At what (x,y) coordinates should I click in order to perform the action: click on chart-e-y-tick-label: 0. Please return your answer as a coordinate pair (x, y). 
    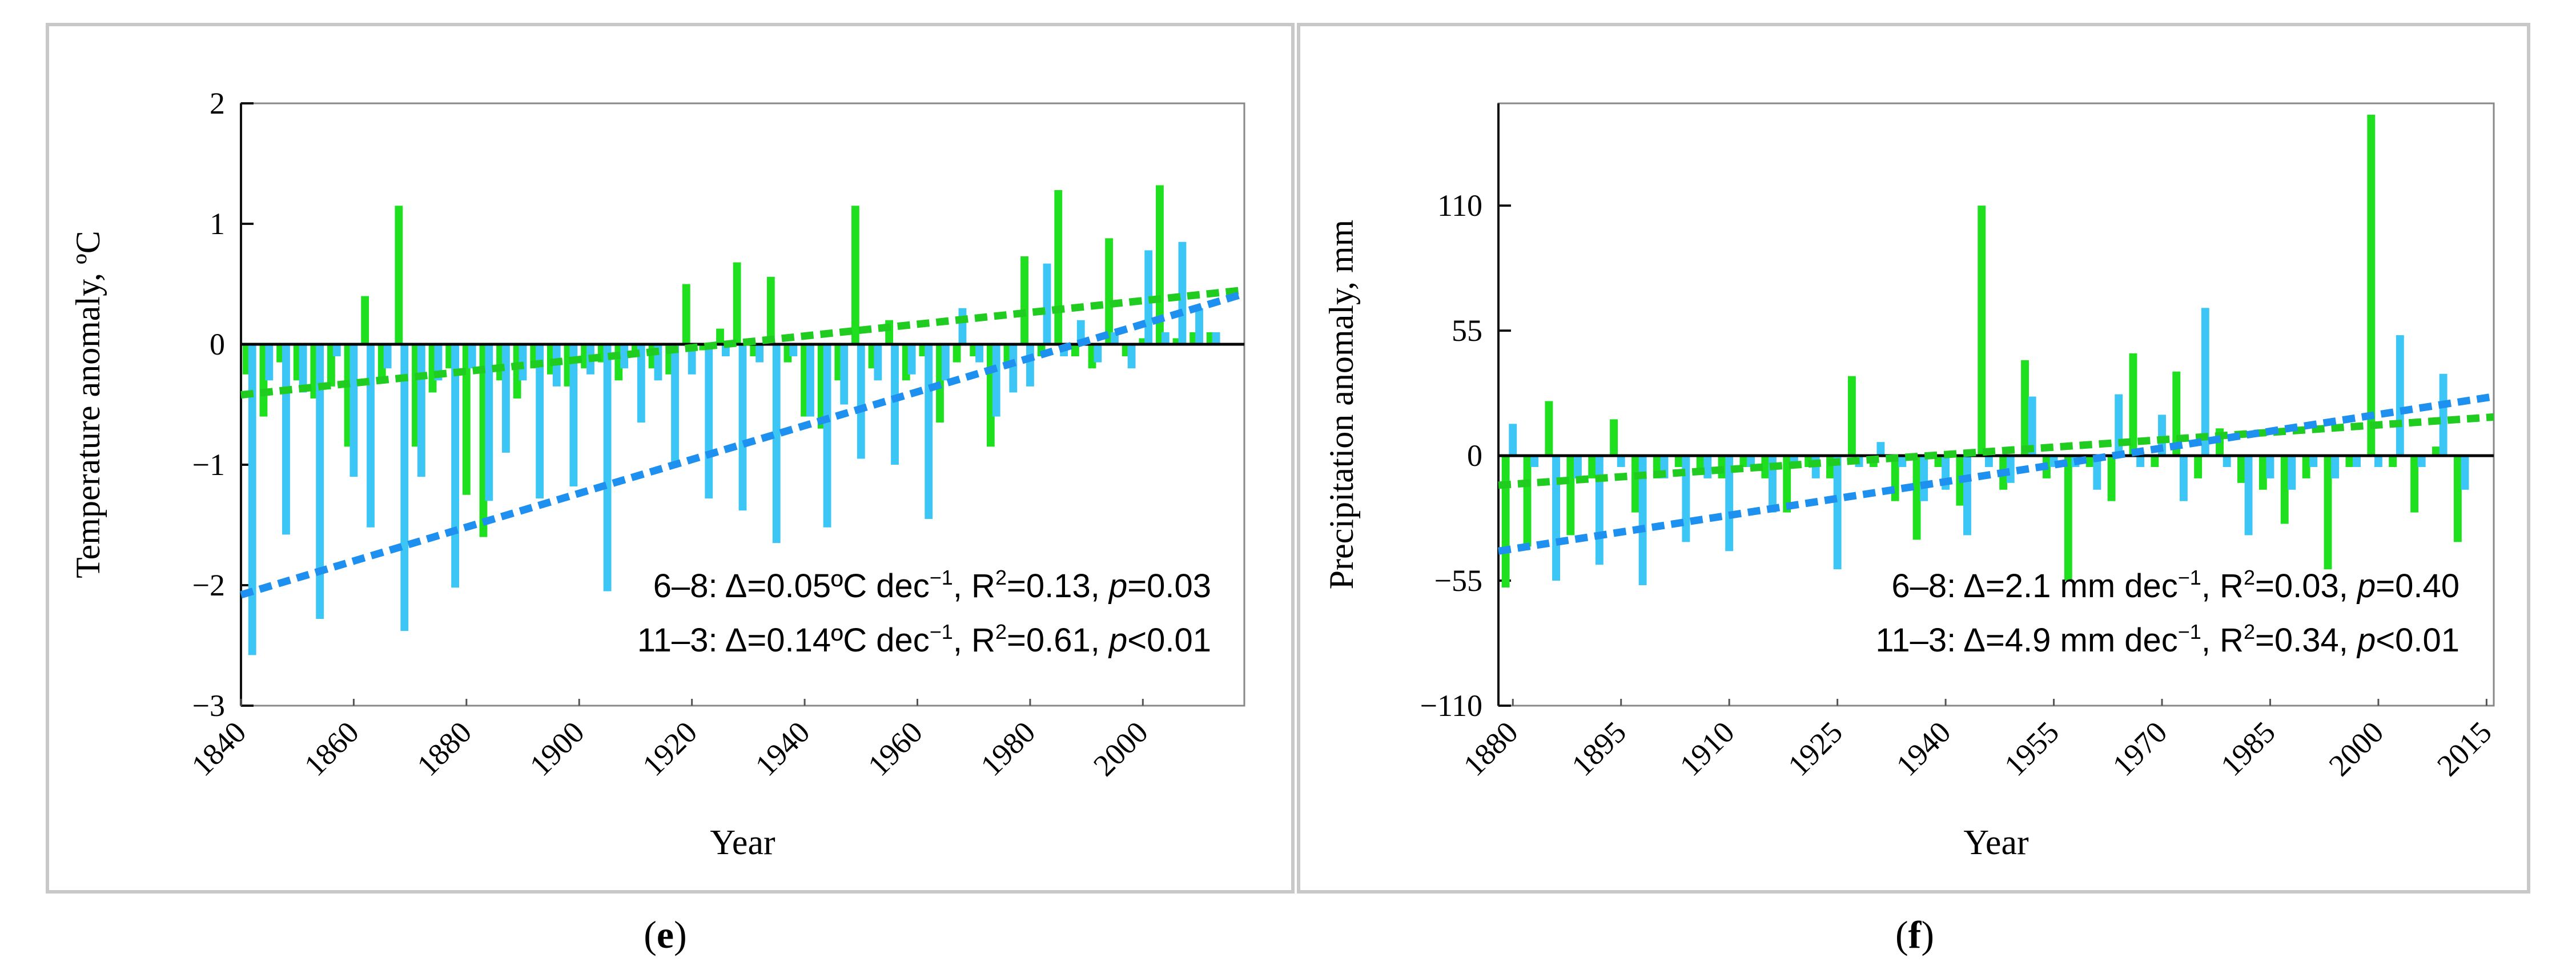
    Looking at the image, I should click on (217, 344).